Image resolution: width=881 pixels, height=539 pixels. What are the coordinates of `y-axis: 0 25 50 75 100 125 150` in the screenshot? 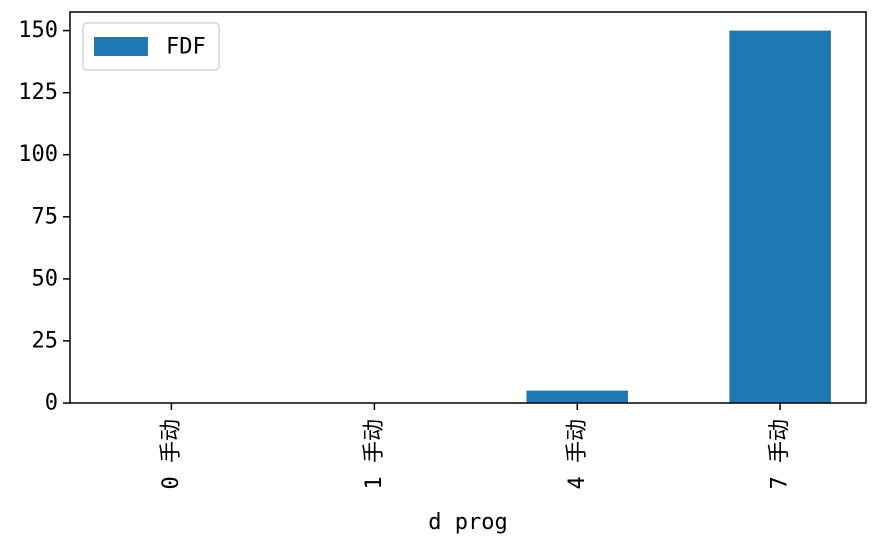 It's located at (44, 217).